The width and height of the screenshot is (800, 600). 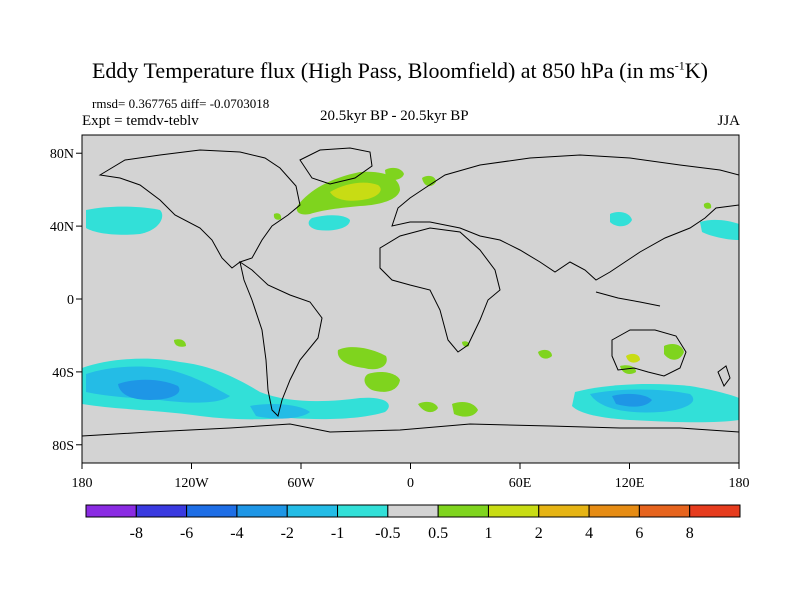 What do you see at coordinates (394, 174) in the screenshot?
I see `greenland-positive` at bounding box center [394, 174].